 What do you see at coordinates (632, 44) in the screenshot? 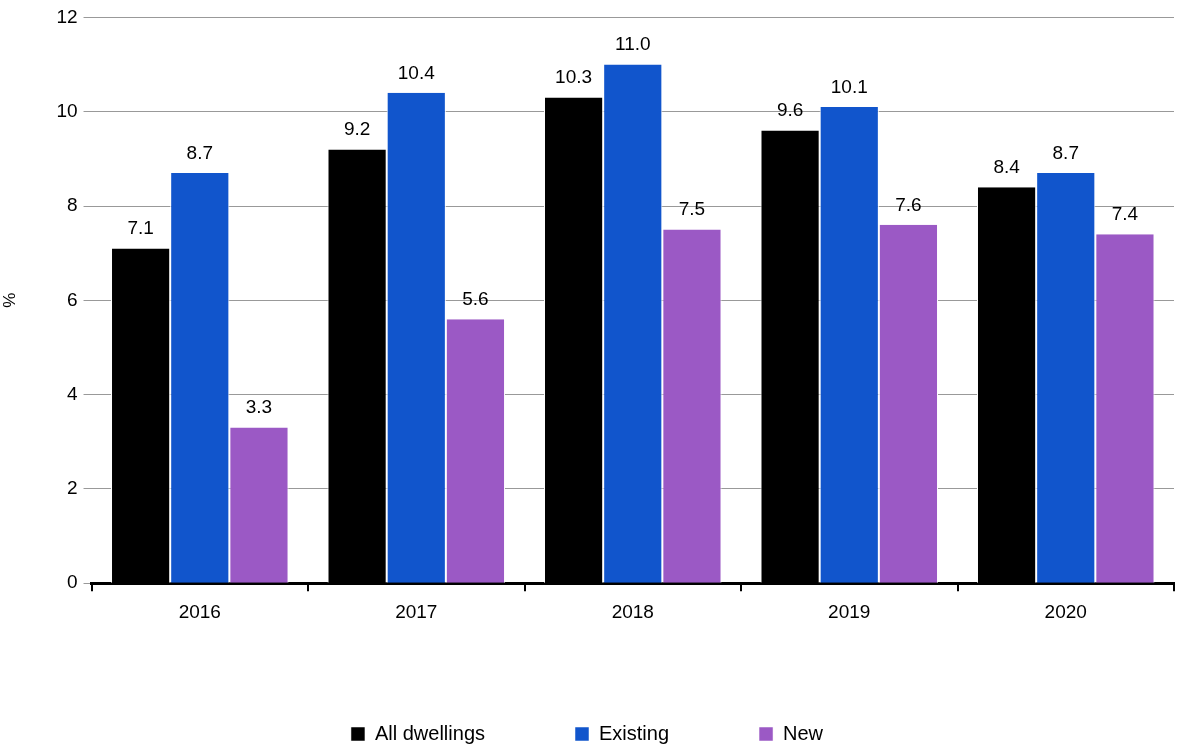
I see `text: 11.0` at bounding box center [632, 44].